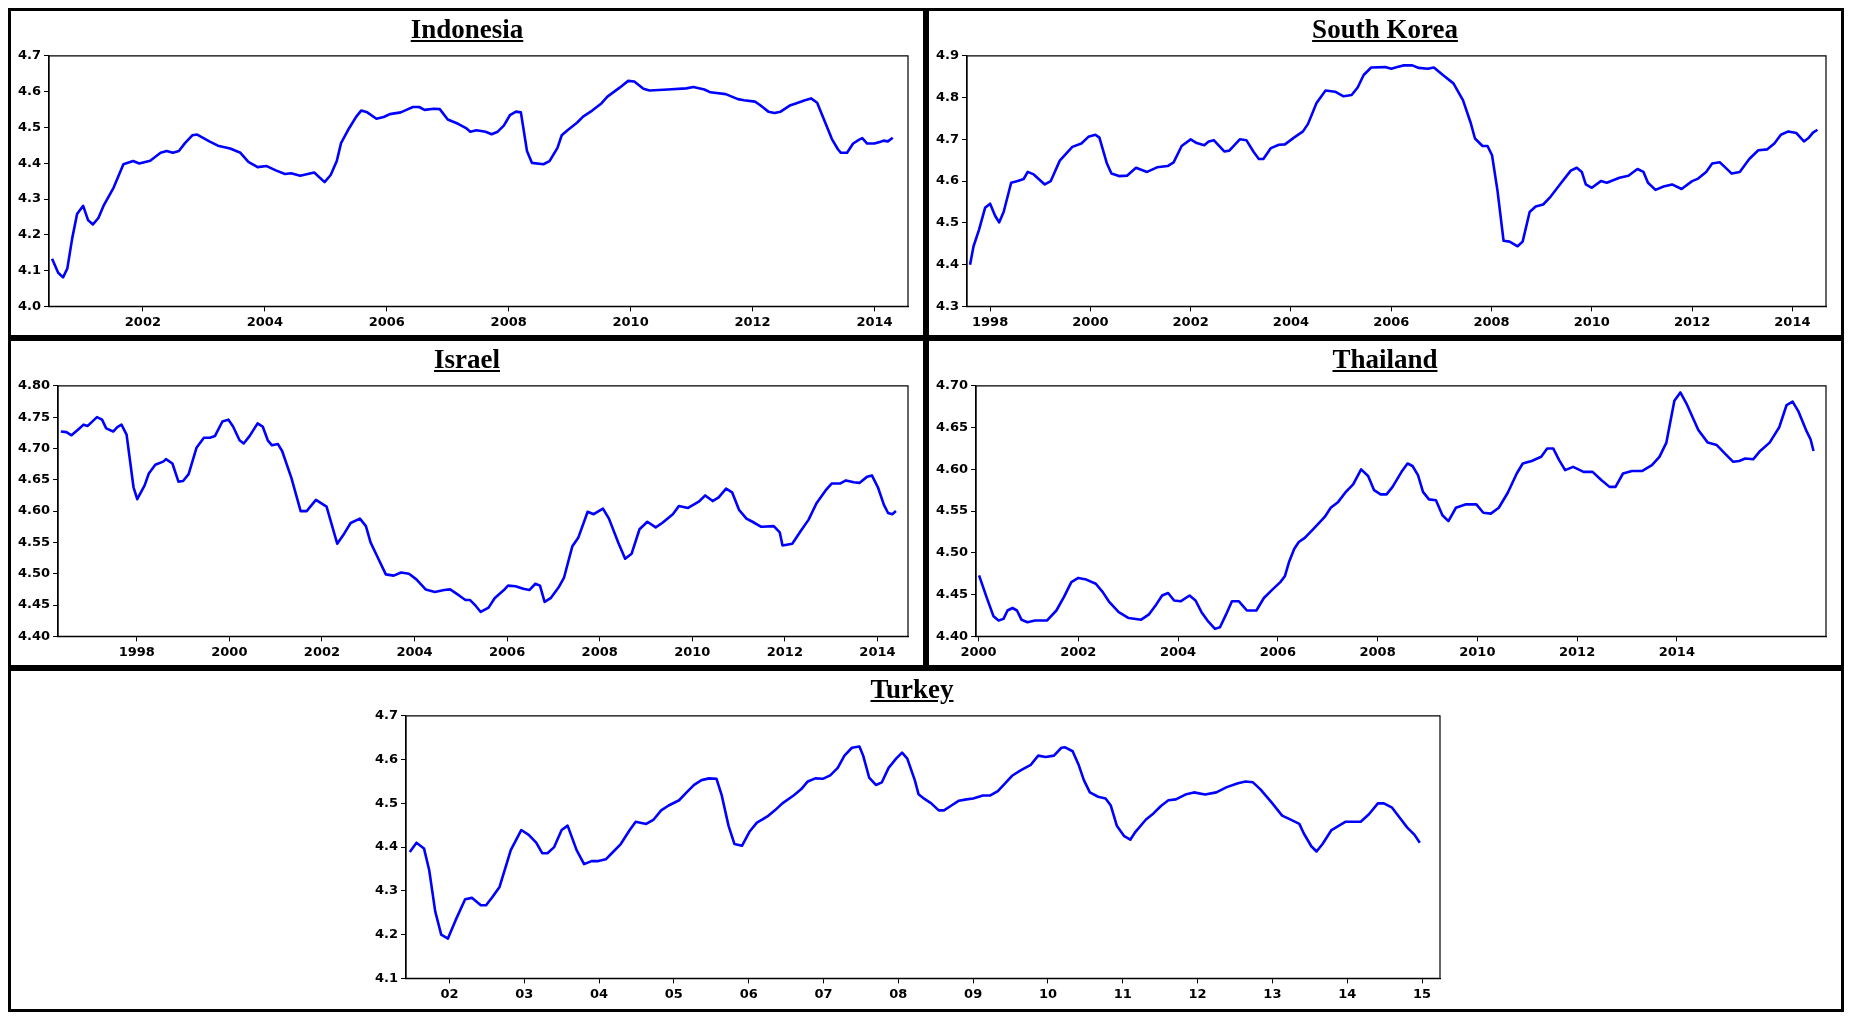 The height and width of the screenshot is (1022, 1852). Describe the element at coordinates (33, 416) in the screenshot. I see `y-tick-label: 4.75` at that location.